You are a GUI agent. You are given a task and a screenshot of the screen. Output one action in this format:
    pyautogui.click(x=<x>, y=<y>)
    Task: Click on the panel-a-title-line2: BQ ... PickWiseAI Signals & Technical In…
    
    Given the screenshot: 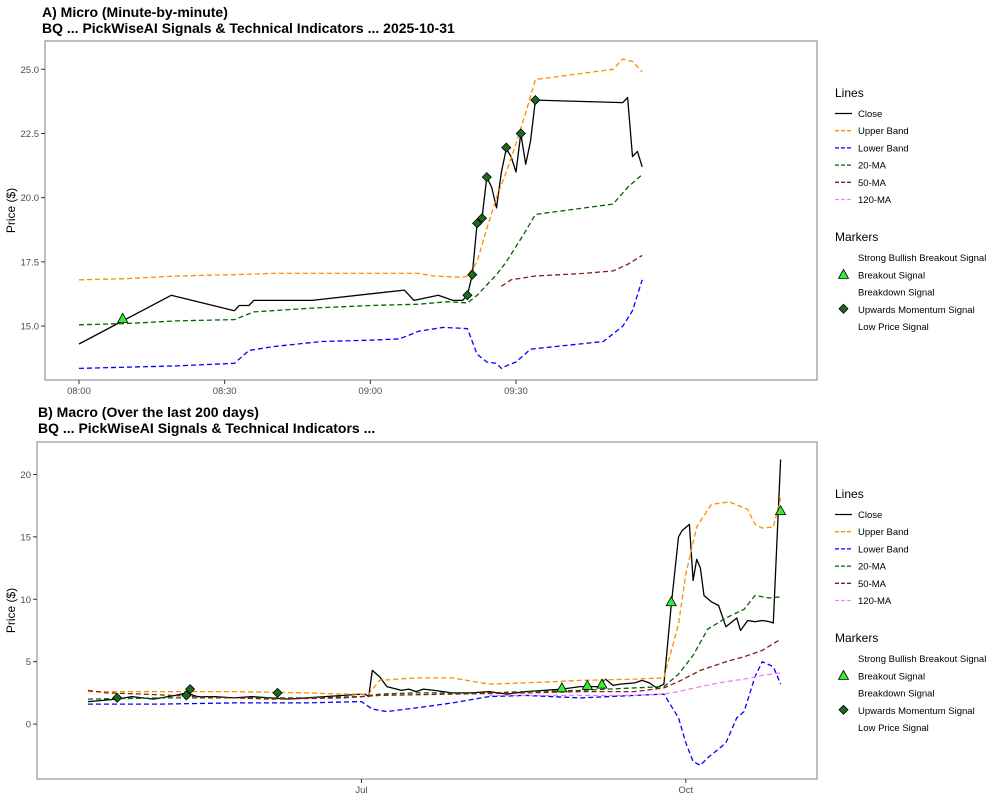 What is the action you would take?
    pyautogui.click(x=248, y=28)
    